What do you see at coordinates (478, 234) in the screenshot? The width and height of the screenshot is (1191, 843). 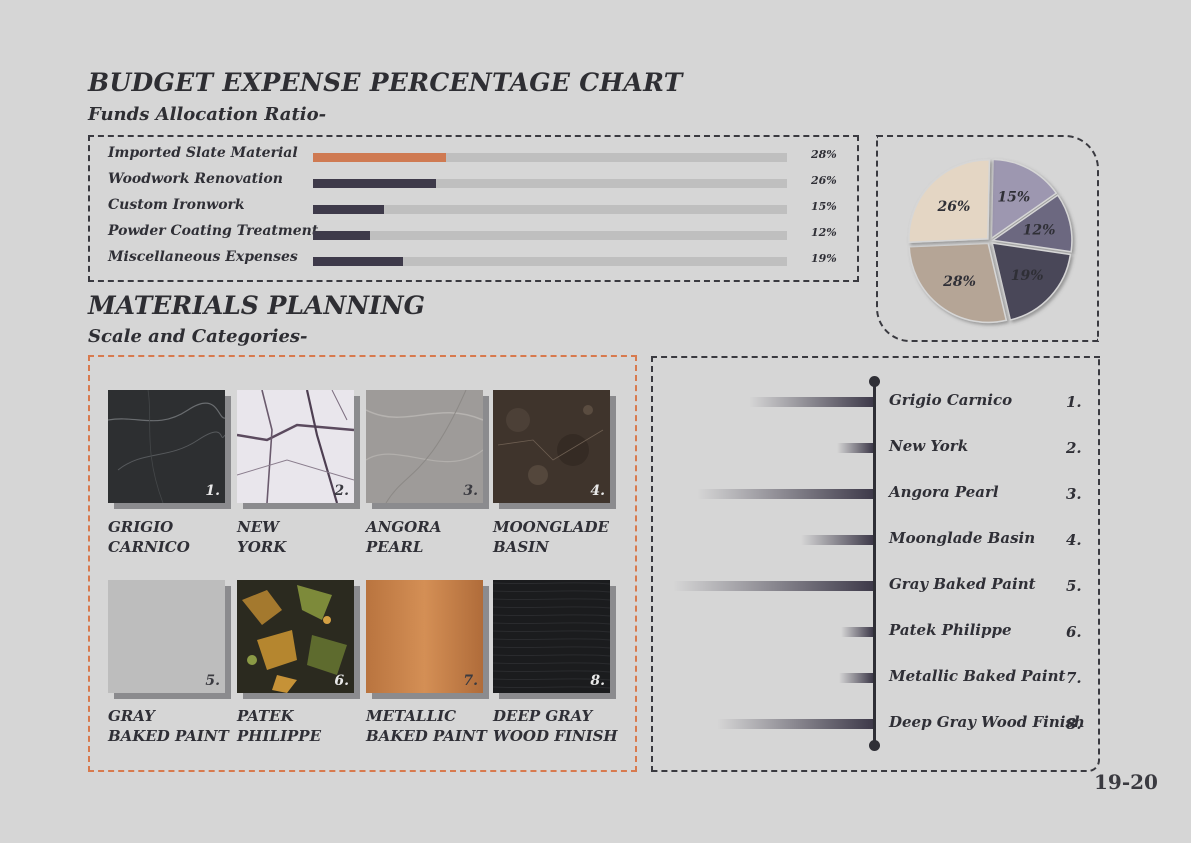 I see `alloc-row: Powder Coating Treatment 12%` at bounding box center [478, 234].